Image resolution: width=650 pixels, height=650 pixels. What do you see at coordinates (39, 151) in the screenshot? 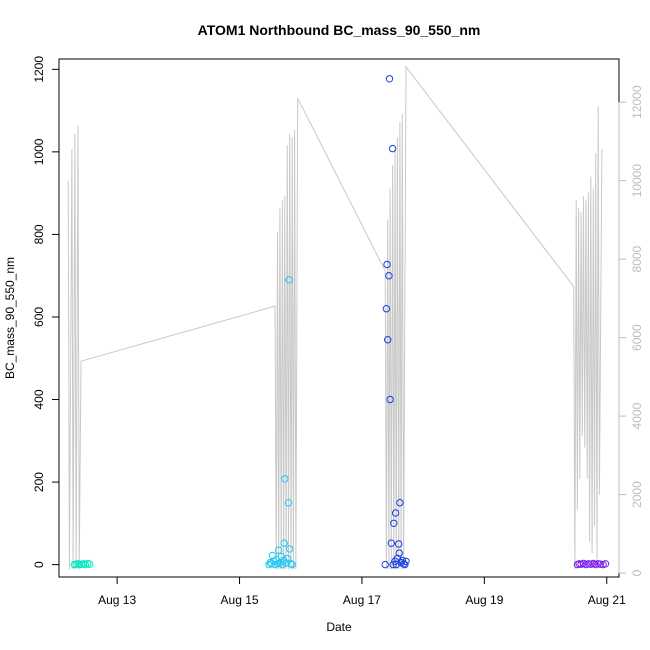
I see `y-tick-label: 1000` at bounding box center [39, 151].